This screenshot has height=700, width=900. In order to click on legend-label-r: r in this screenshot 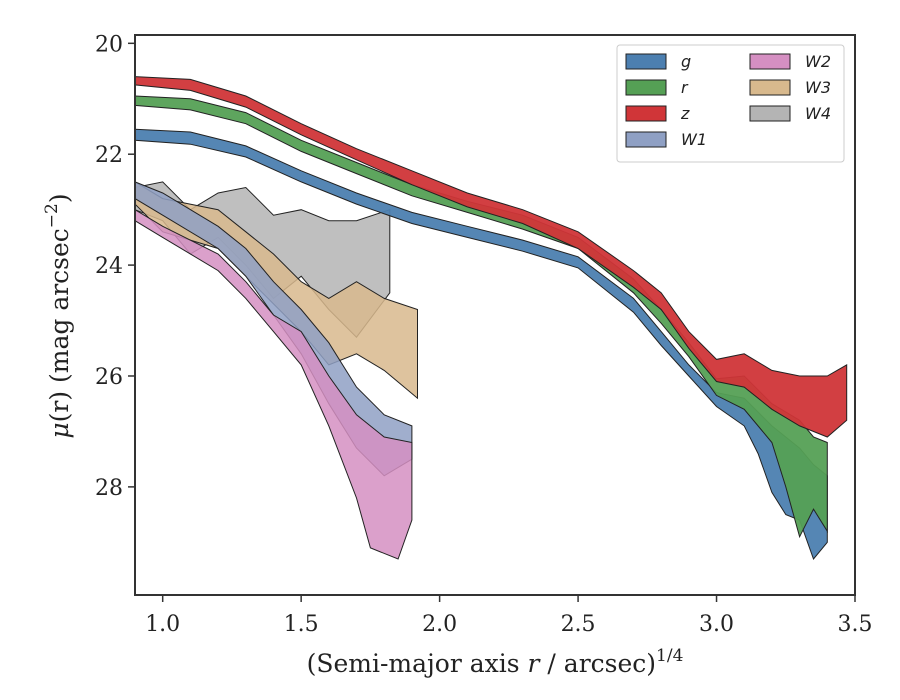, I will do `click(685, 87)`.